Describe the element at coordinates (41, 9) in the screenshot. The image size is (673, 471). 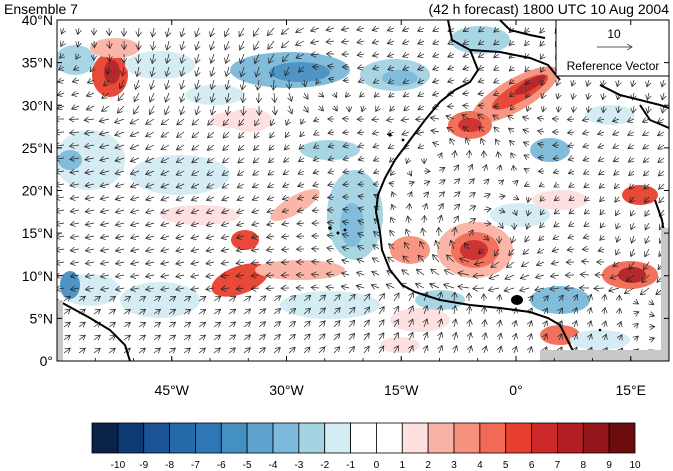
I see `ensemble-title: Ensemble 7` at that location.